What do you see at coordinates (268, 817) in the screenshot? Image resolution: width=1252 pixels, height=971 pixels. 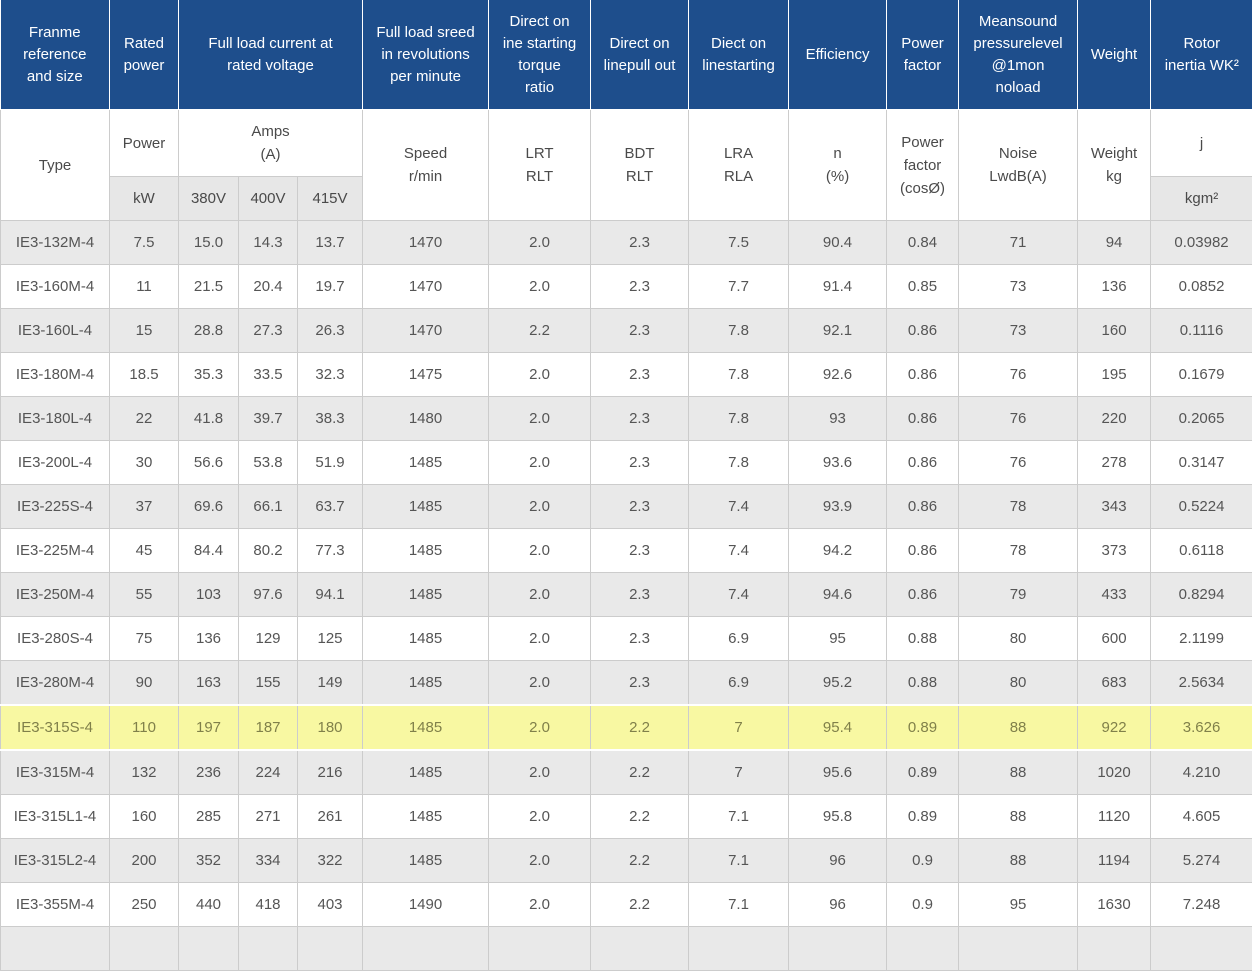 I see `cell-value: 271` at bounding box center [268, 817].